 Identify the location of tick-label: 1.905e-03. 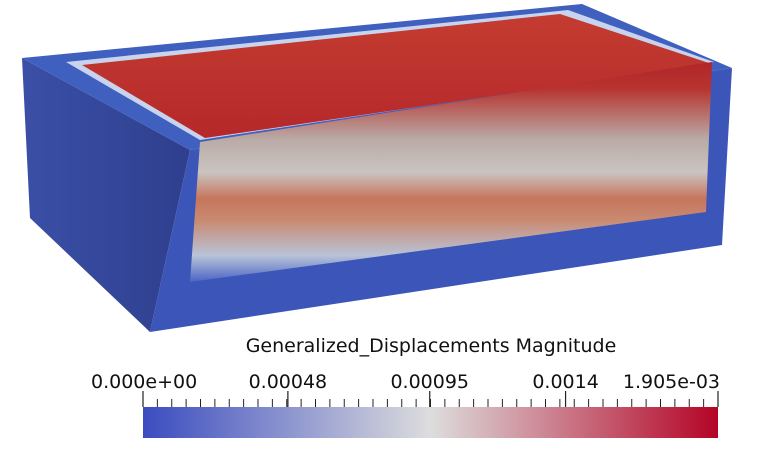
(671, 382).